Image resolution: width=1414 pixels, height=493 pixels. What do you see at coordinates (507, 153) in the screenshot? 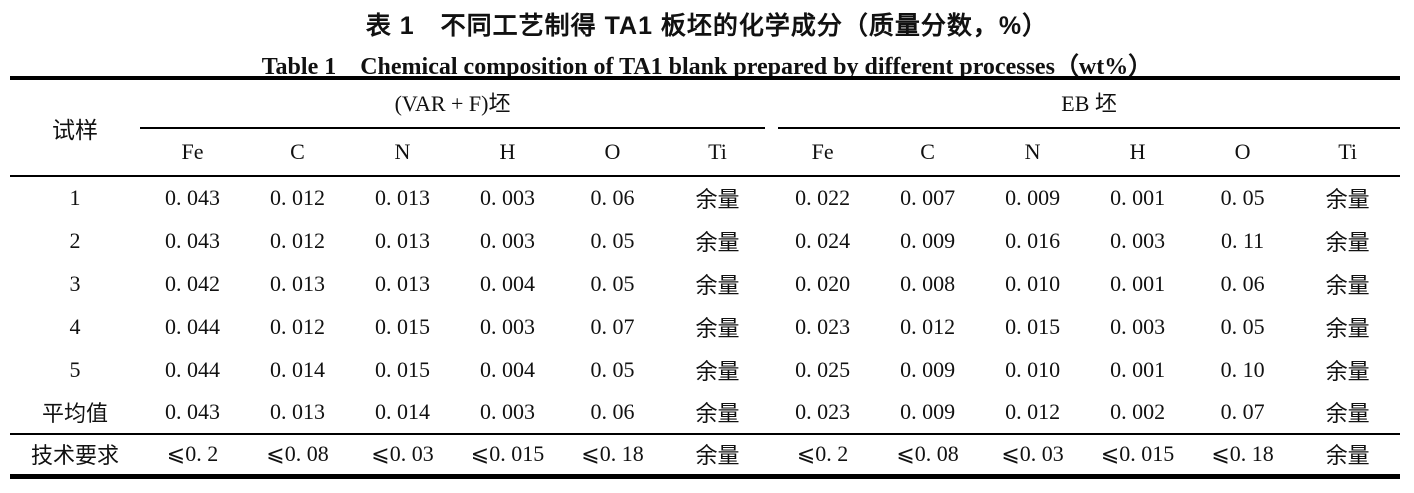
I see `column-header-h-varf: H` at bounding box center [507, 153].